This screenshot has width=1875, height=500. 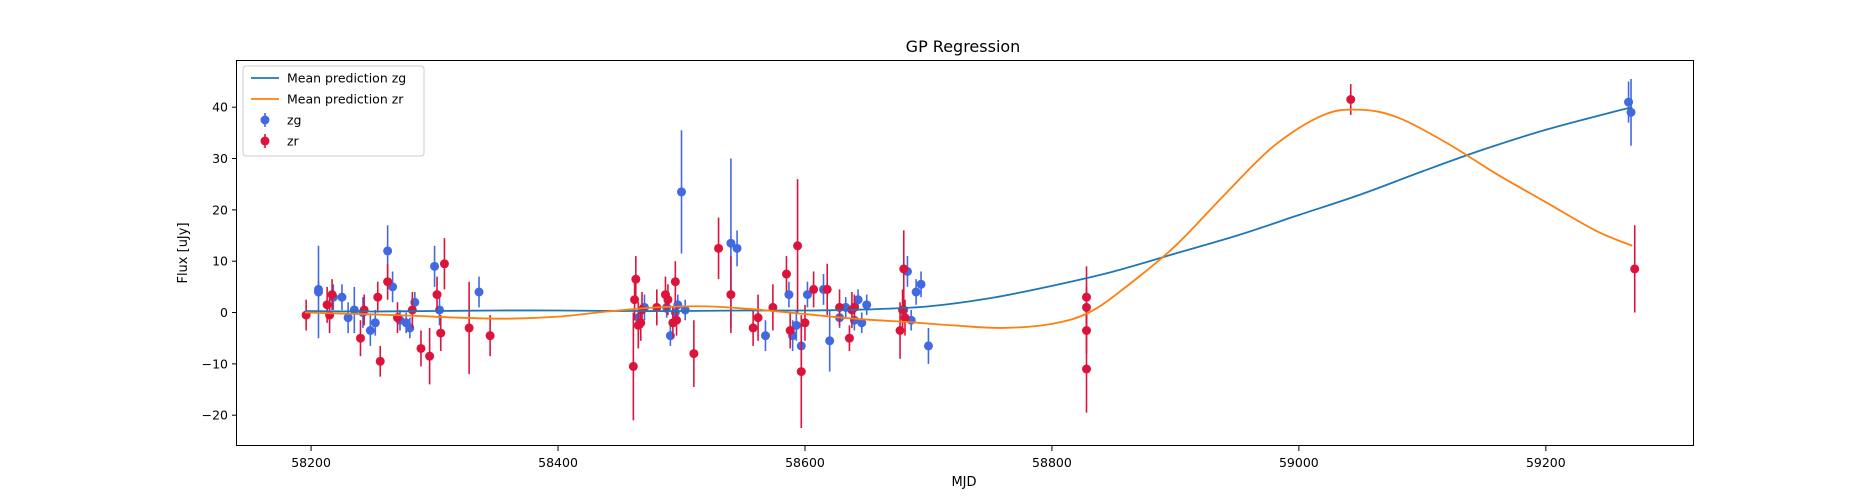 I want to click on x-tick-label: 58400, so click(x=558, y=462).